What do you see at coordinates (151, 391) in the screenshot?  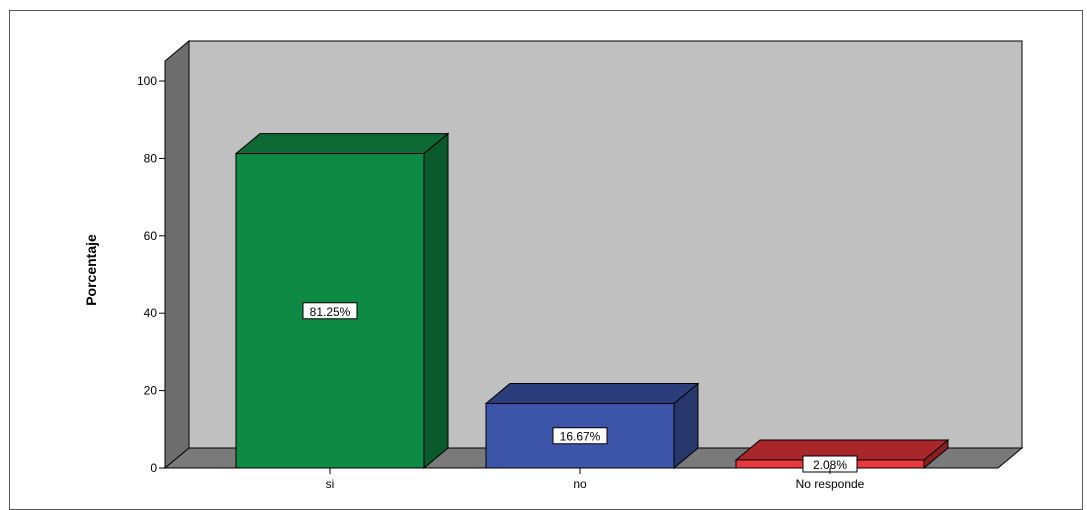 I see `y-tick-label: 20` at bounding box center [151, 391].